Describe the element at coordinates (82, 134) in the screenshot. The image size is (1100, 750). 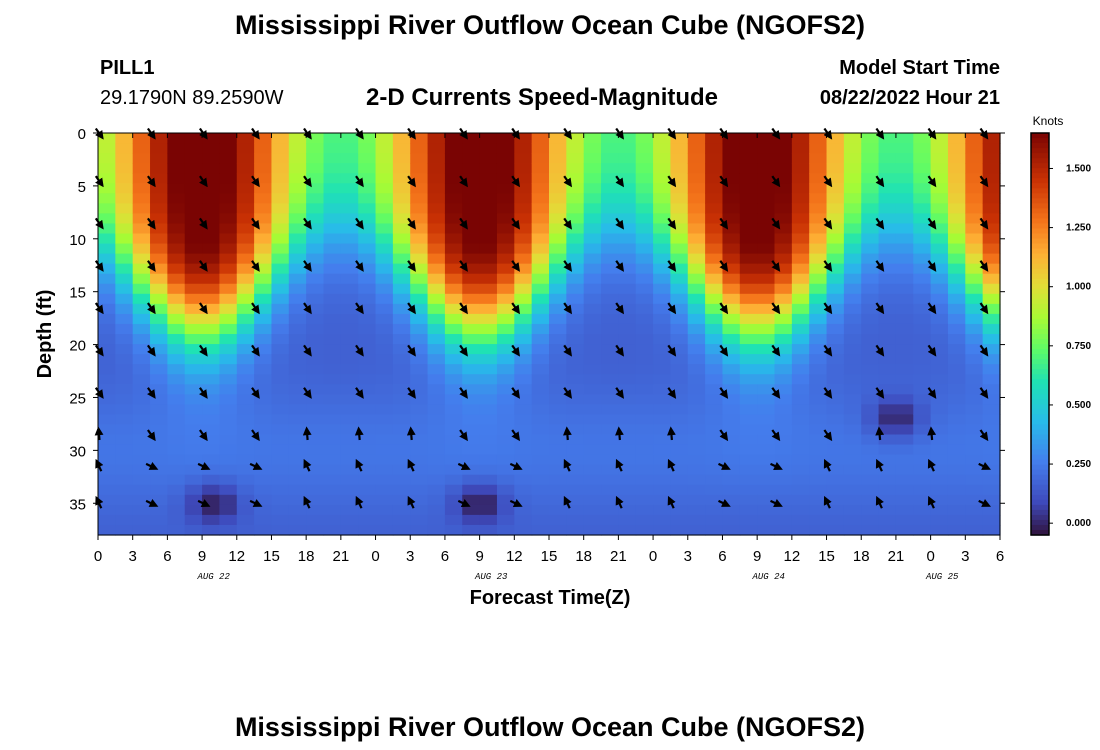
I see `y-tick-label: 0` at that location.